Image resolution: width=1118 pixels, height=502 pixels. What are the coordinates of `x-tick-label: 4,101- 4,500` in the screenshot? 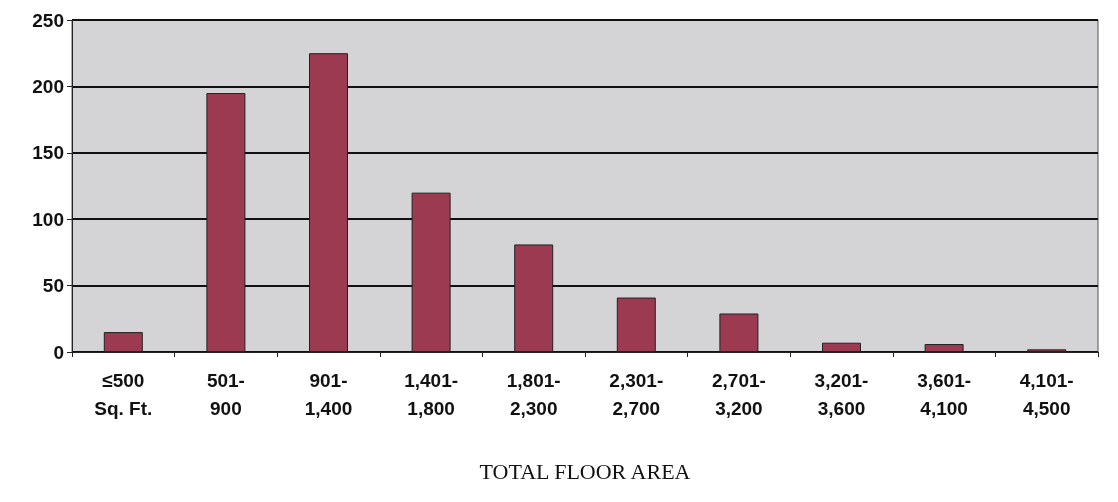 It's located at (1046, 394).